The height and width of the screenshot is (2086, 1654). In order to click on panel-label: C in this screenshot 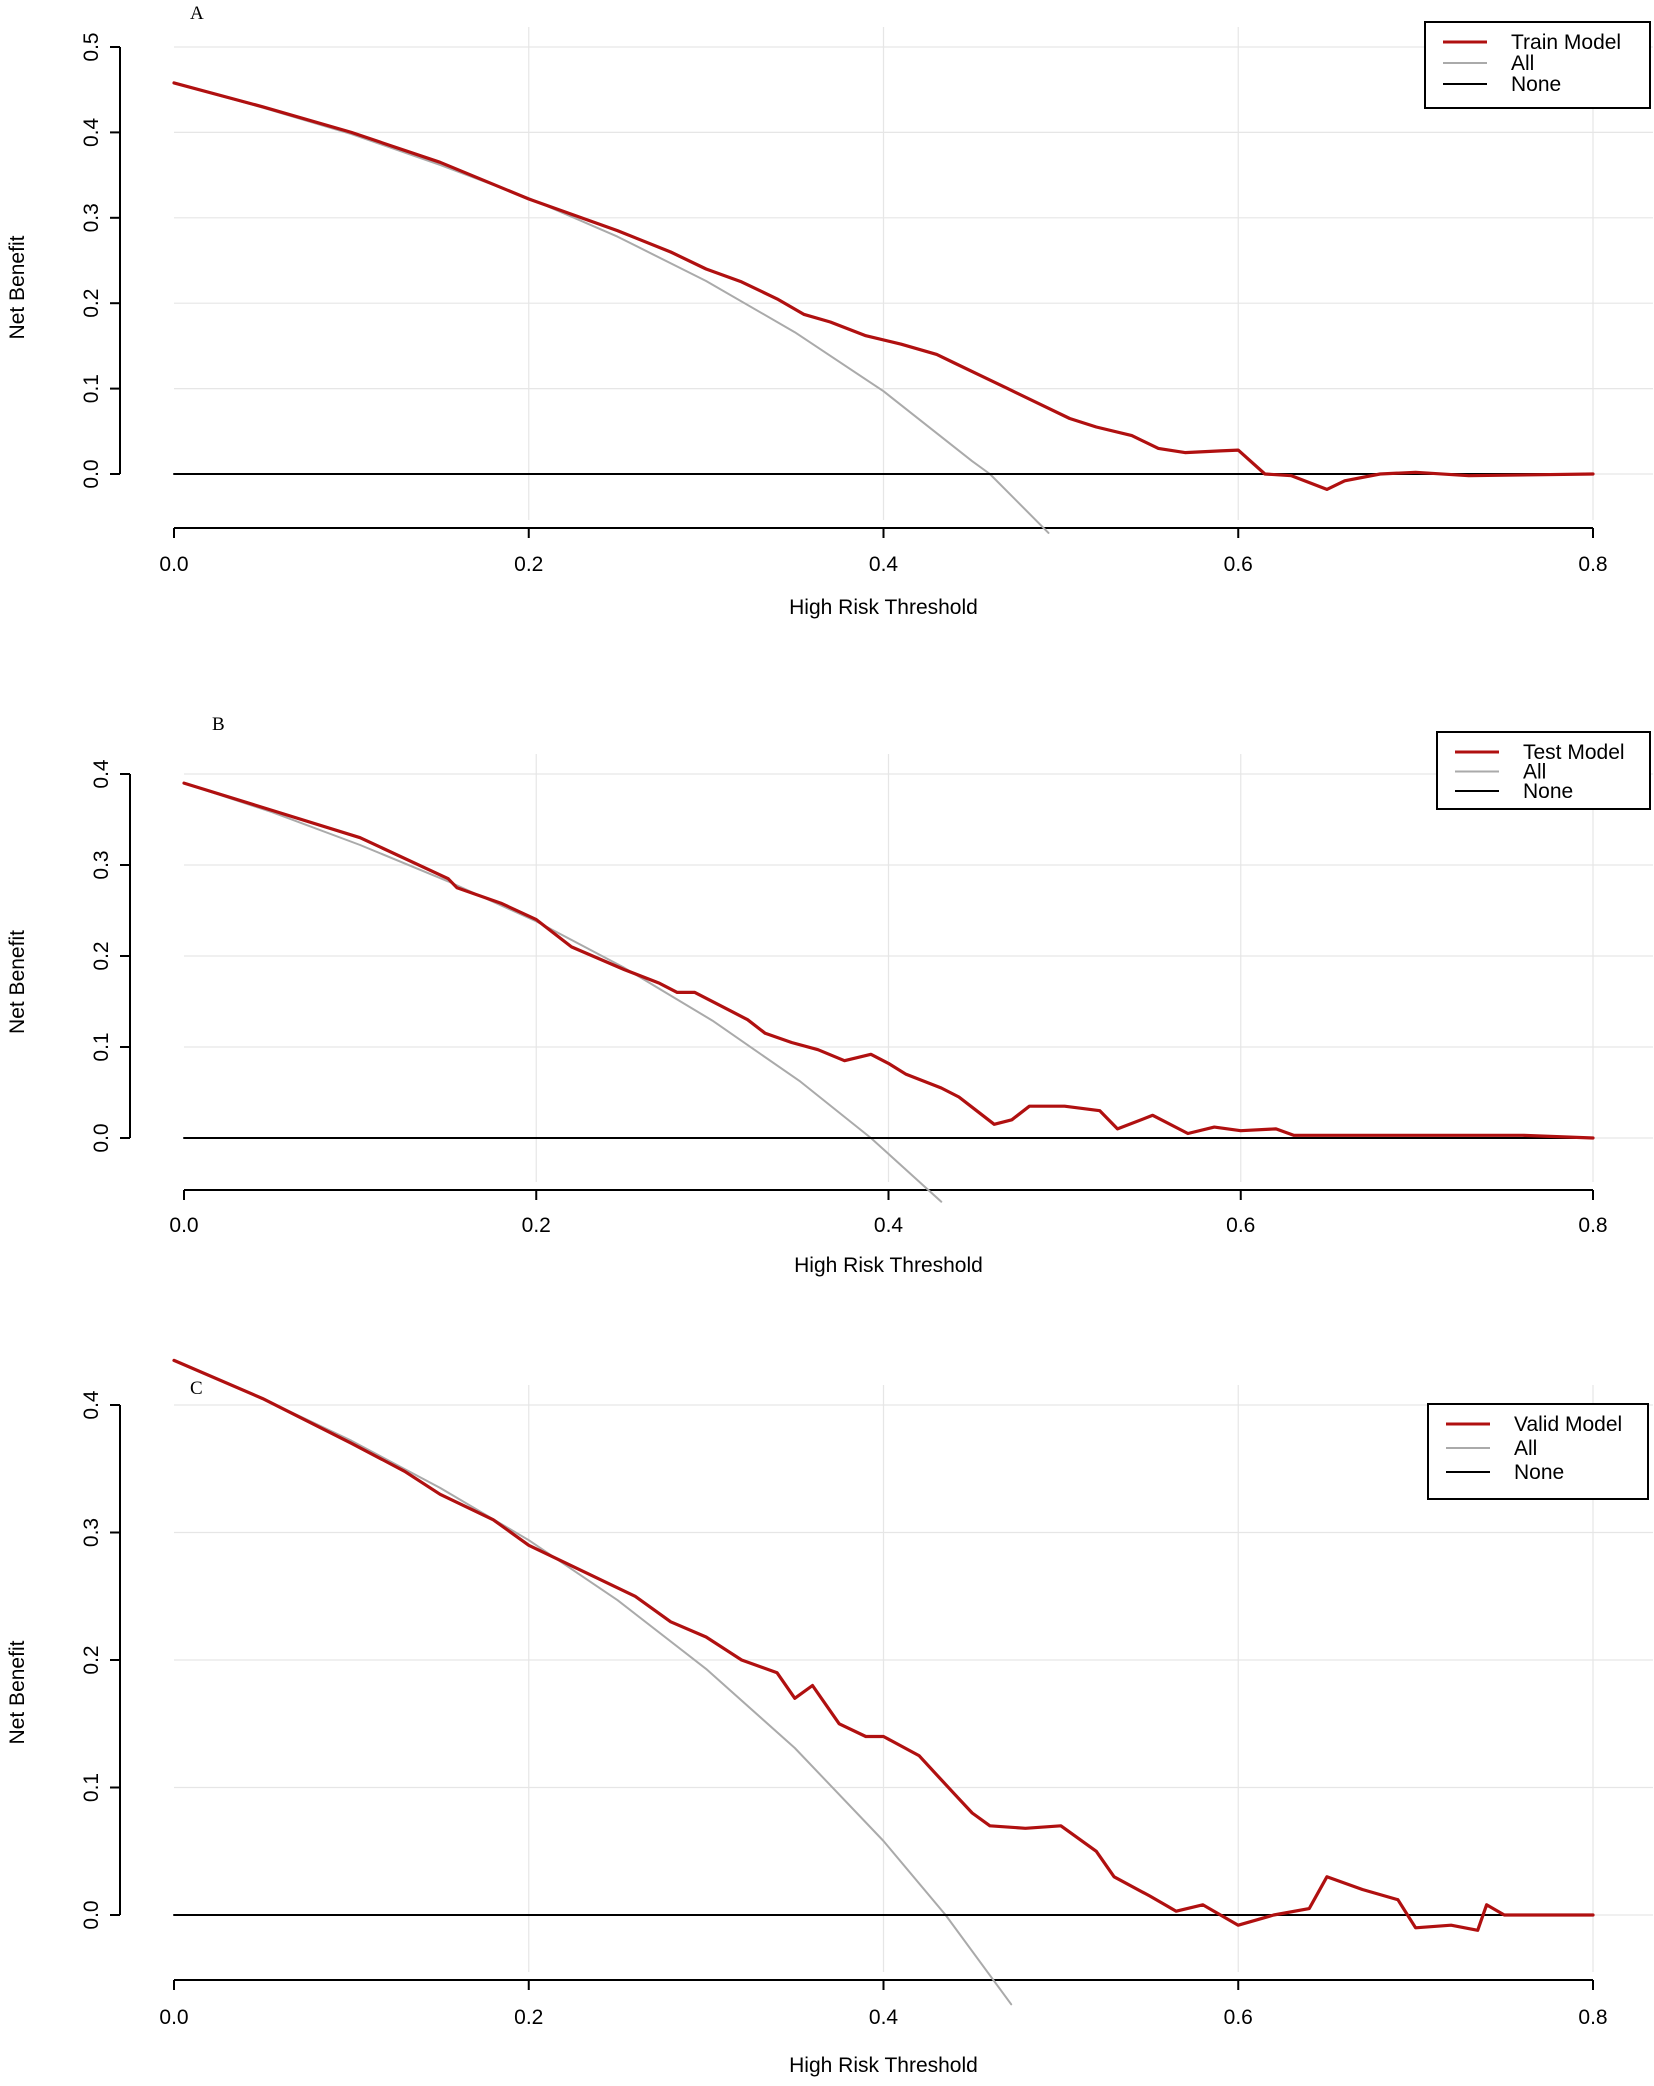, I will do `click(196, 1388)`.